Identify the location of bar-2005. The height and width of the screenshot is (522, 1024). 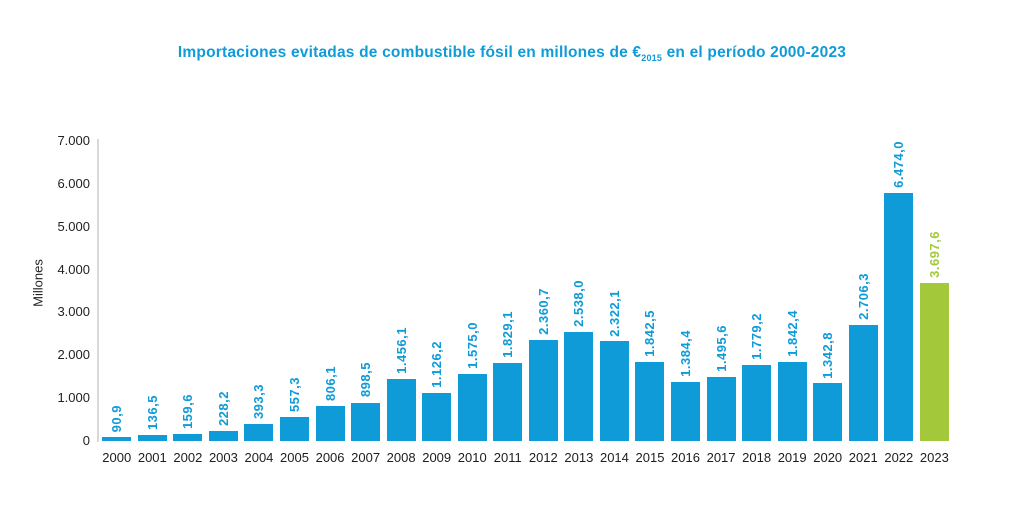
(294, 429).